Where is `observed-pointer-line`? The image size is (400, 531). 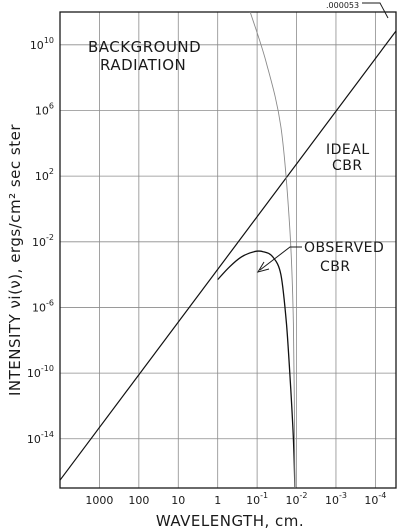
observed-pointer-line is located at coordinates (280, 258).